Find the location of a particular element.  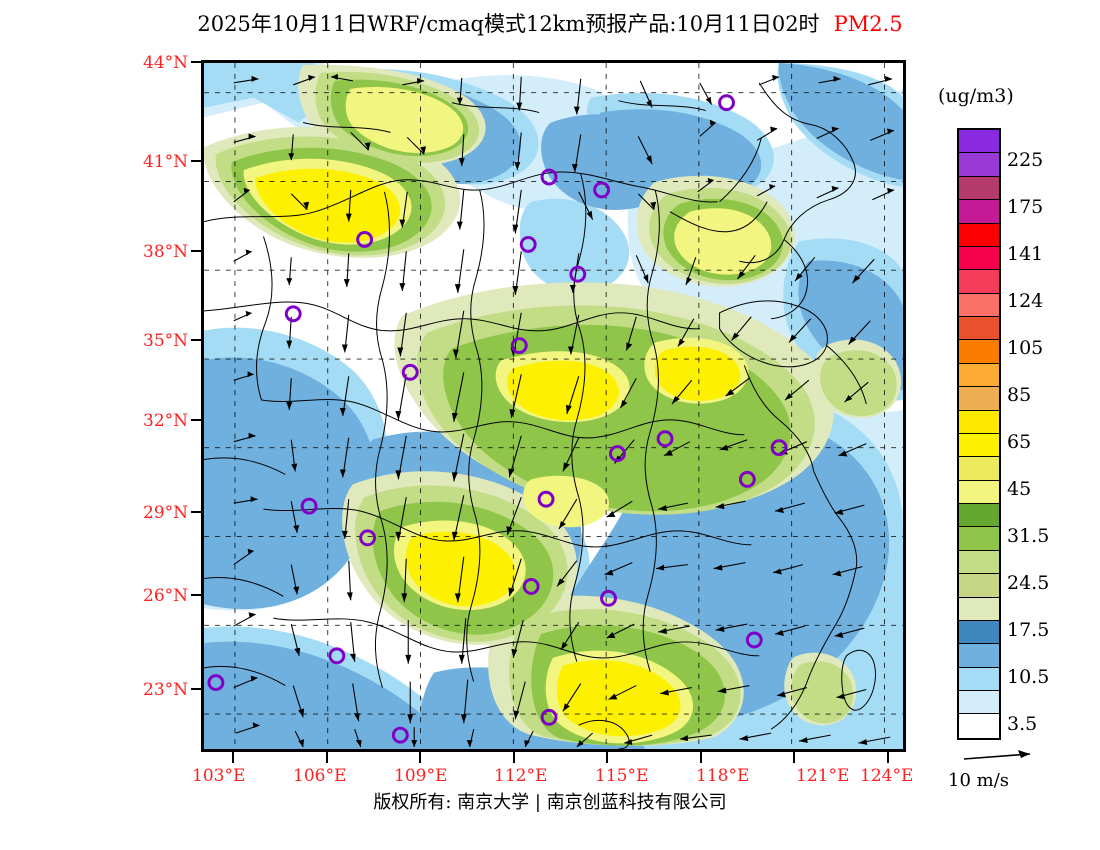

y-axis-label-23n: 23°N is located at coordinates (166, 690).